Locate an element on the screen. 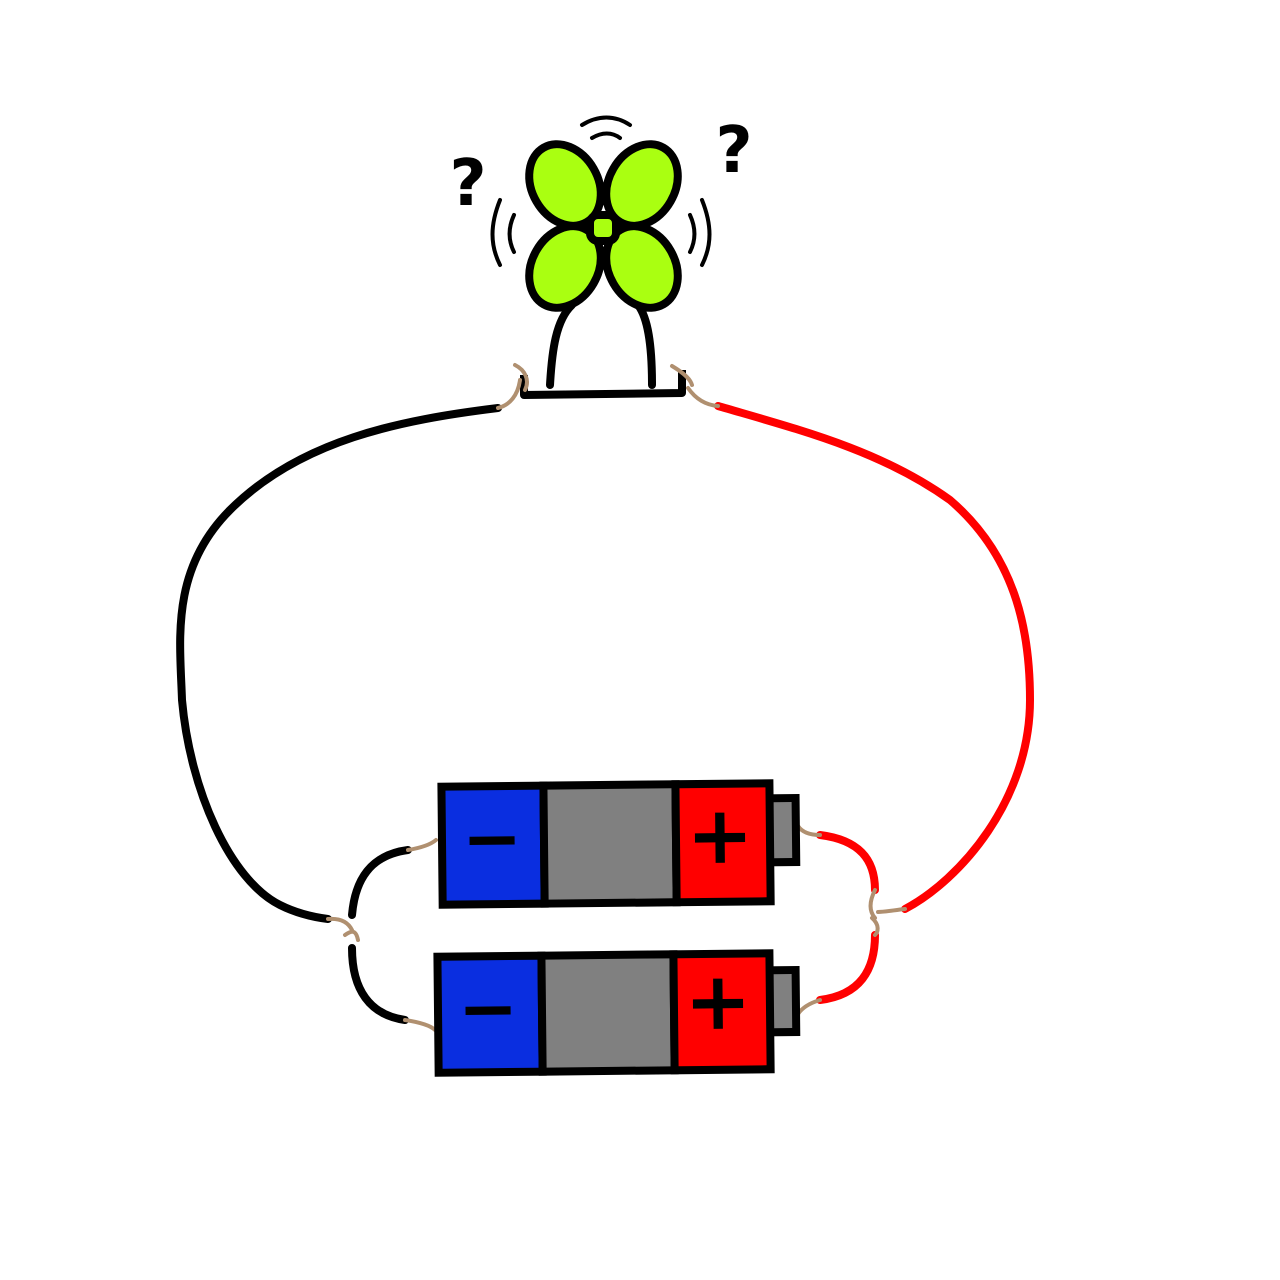  fan-hub is located at coordinates (603, 228).